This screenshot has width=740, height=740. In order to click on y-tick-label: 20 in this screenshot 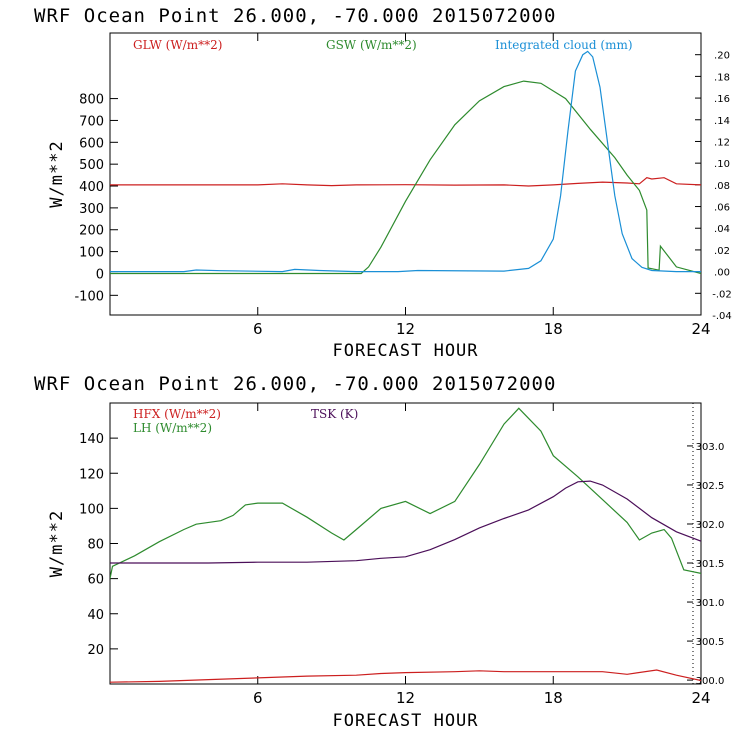, I will do `click(95, 650)`.